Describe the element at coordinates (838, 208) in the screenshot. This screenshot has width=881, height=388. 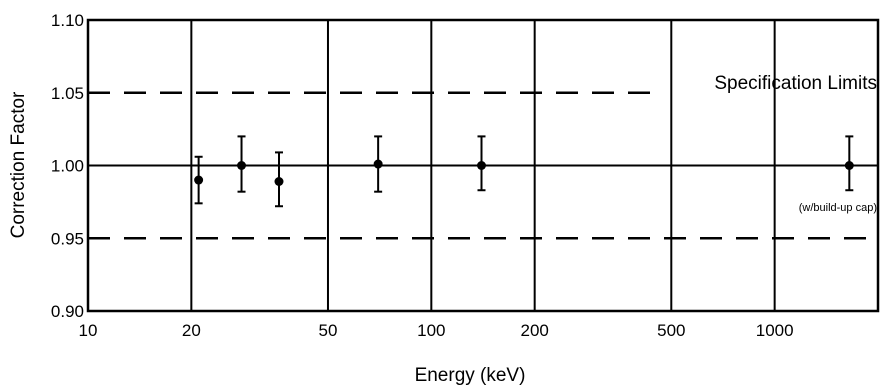
I see `buildup-cap-label: (w/build-up cap)` at that location.